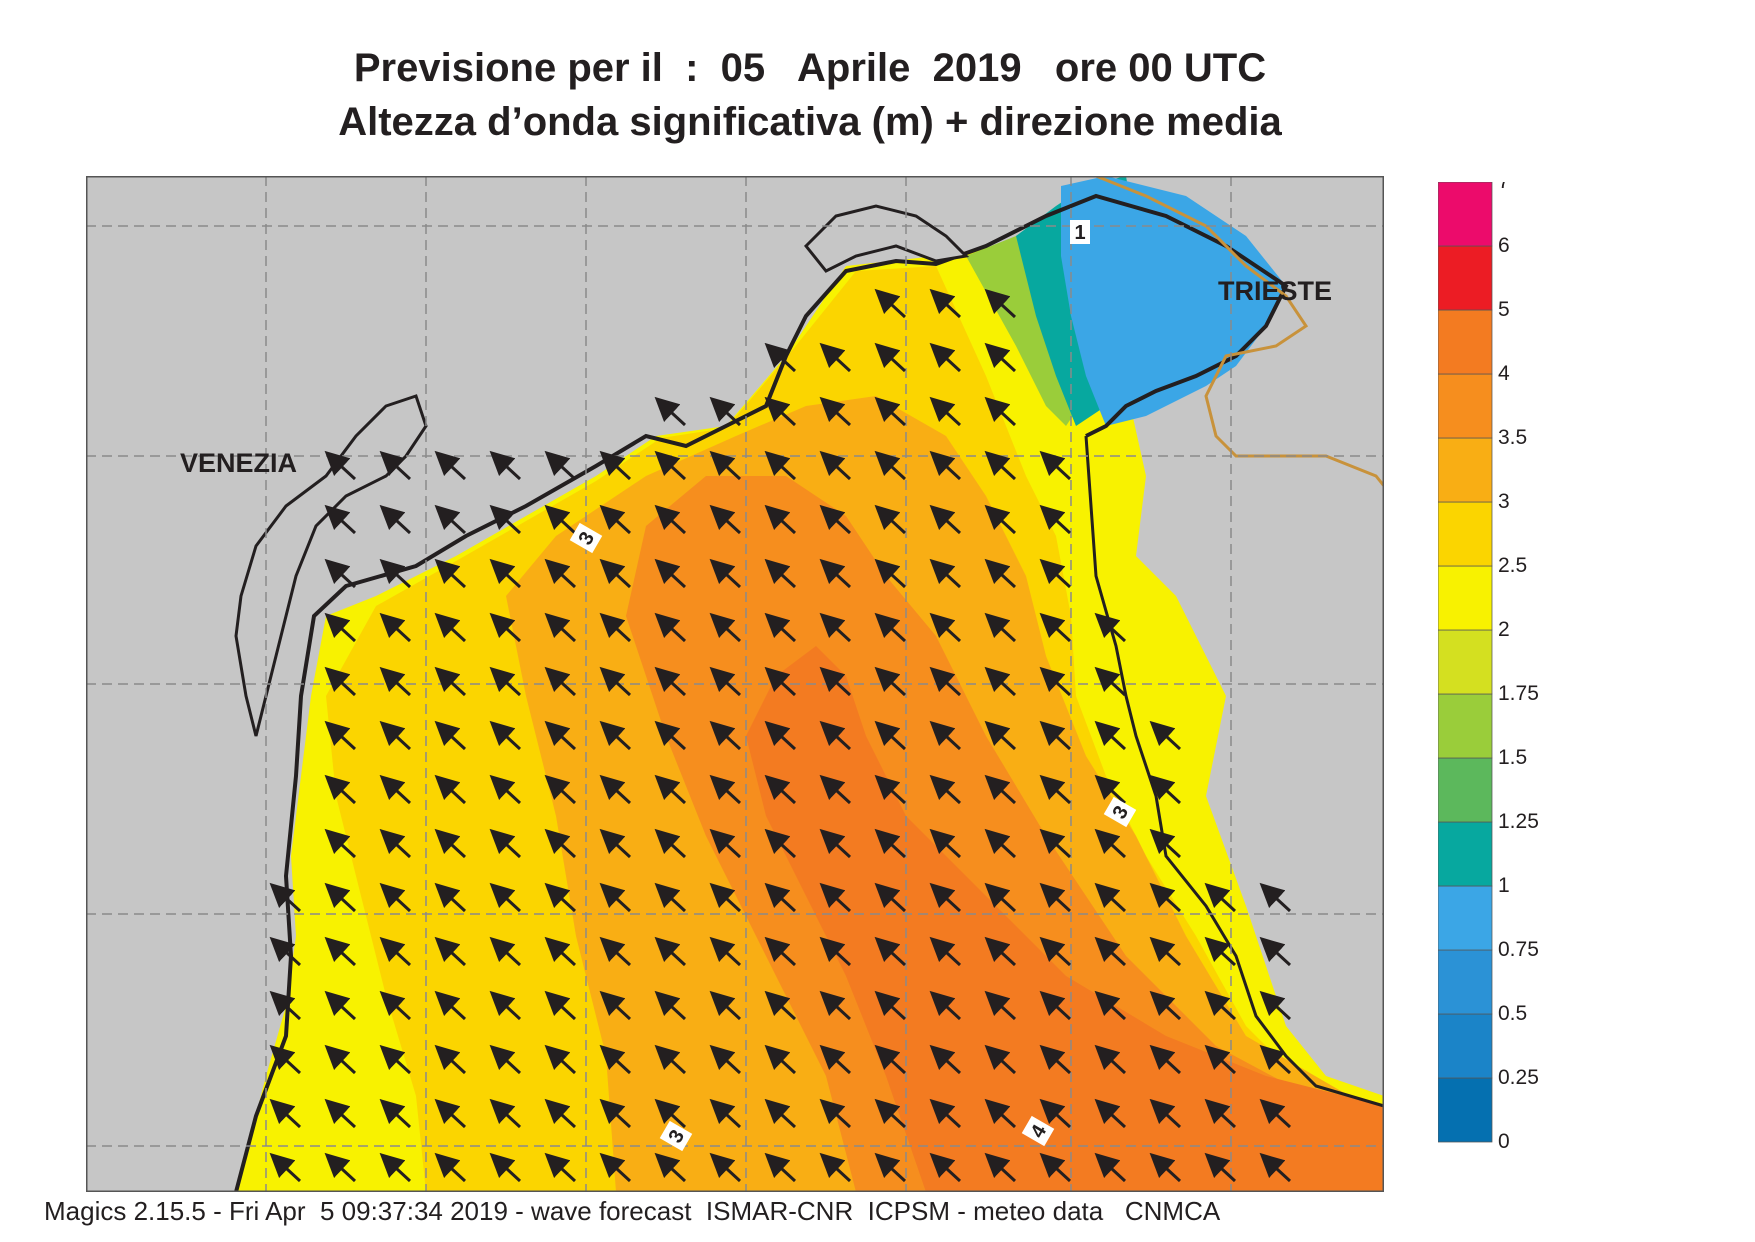 The height and width of the screenshot is (1242, 1755). What do you see at coordinates (1518, 693) in the screenshot?
I see `colorbar-tick-label: 1.75` at bounding box center [1518, 693].